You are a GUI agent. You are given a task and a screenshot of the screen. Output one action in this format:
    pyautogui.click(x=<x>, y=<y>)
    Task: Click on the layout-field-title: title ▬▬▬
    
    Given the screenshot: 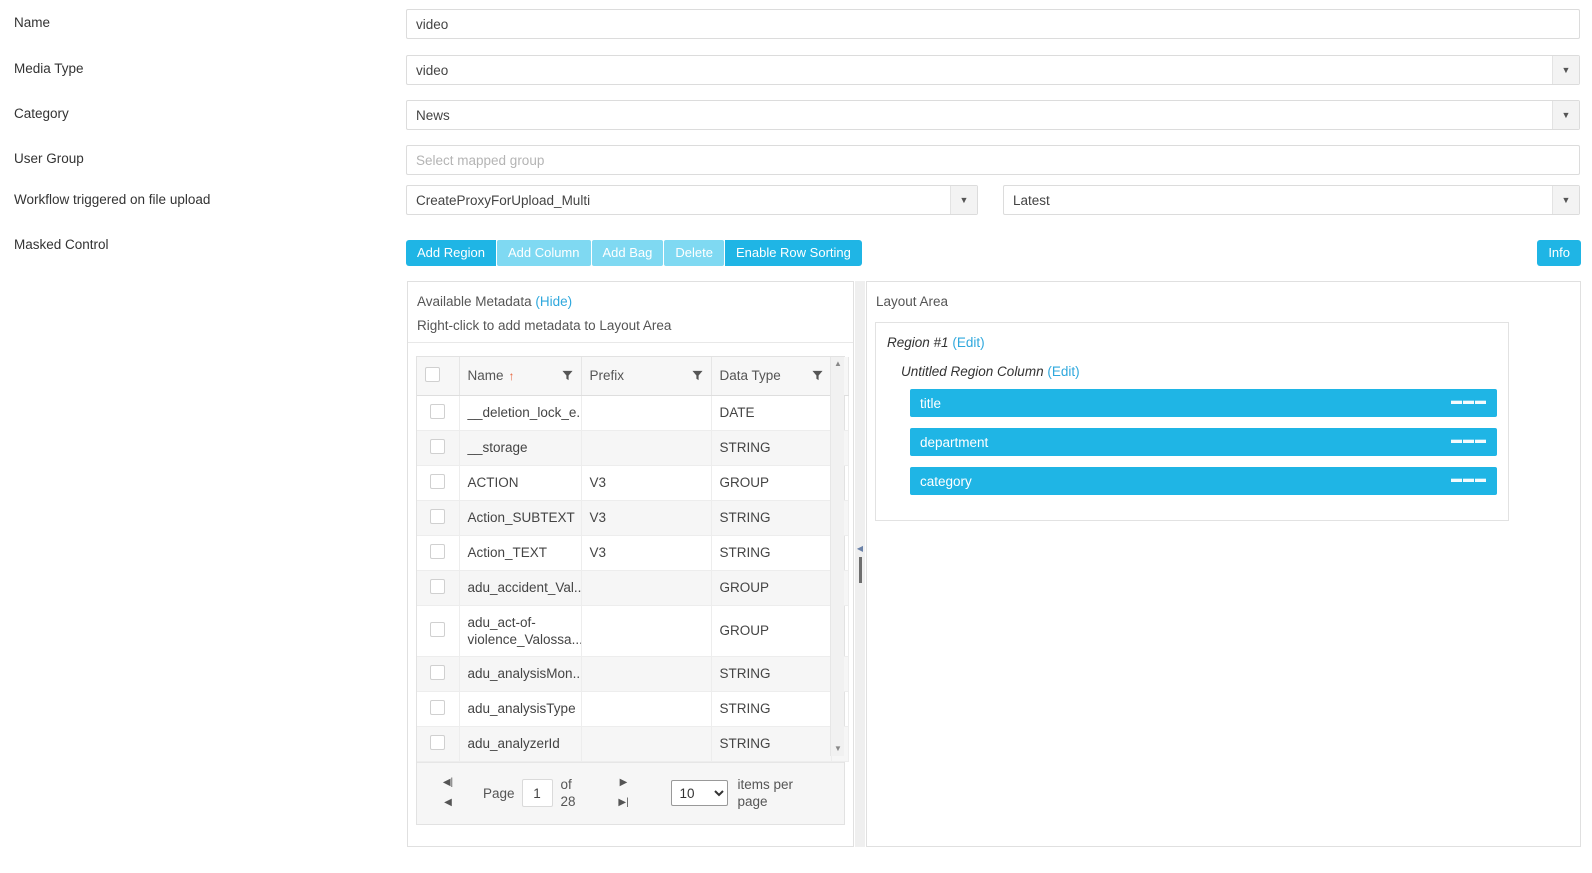 What is the action you would take?
    pyautogui.click(x=1203, y=403)
    